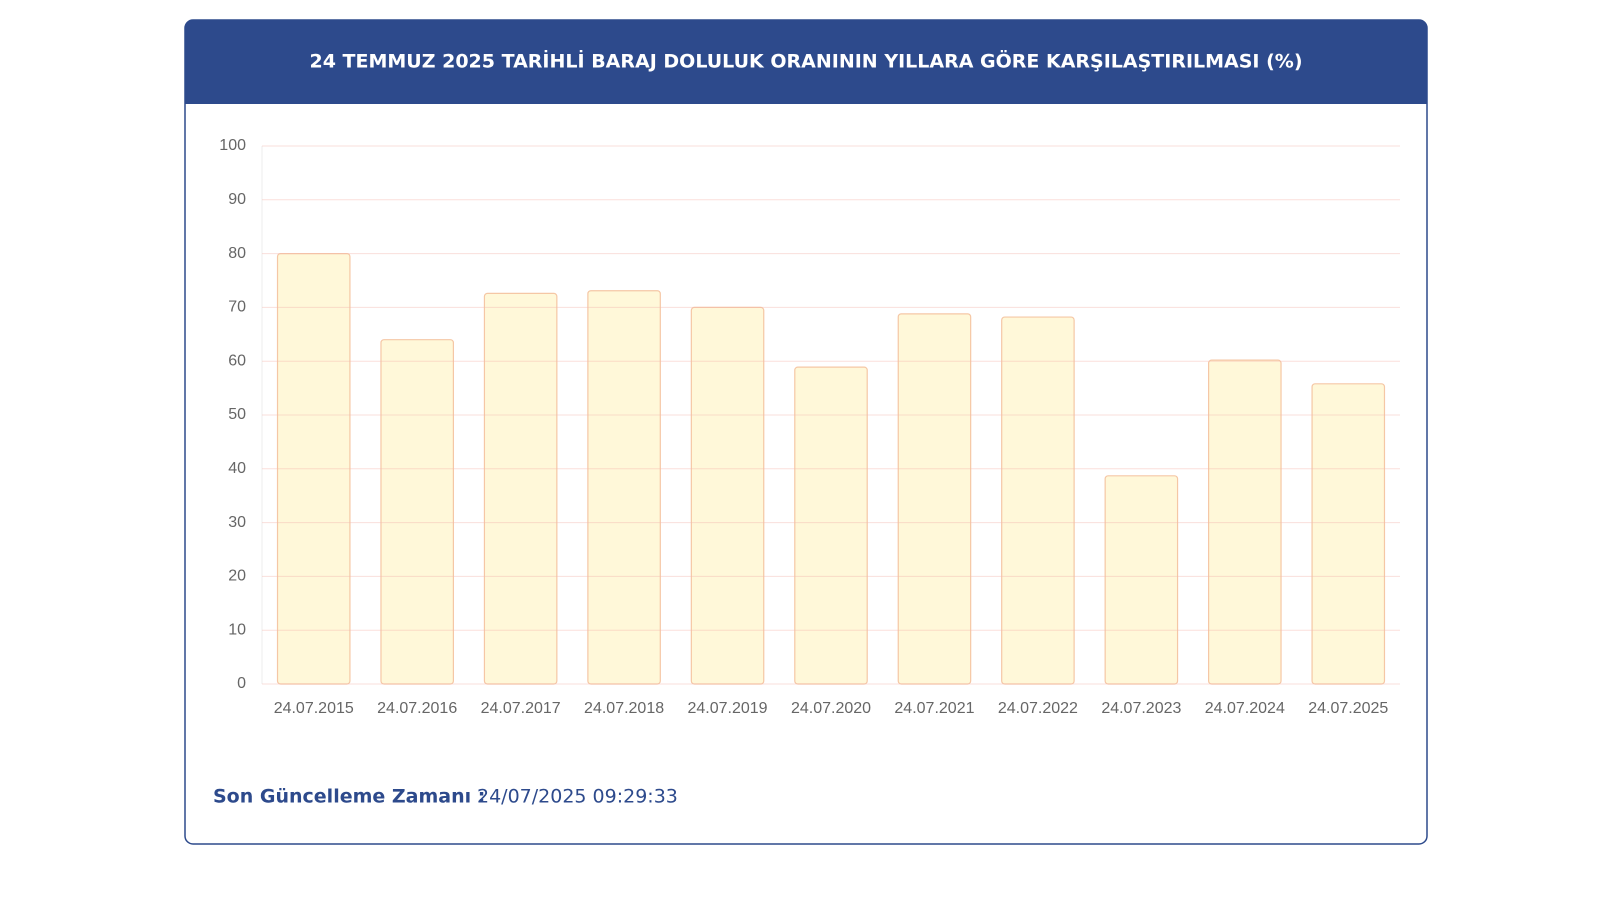  What do you see at coordinates (232, 145) in the screenshot?
I see `y-tick-label: 100` at bounding box center [232, 145].